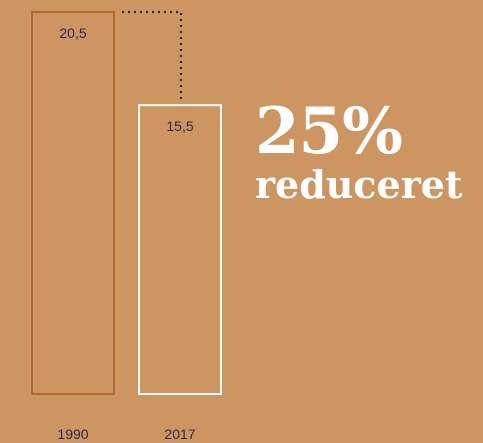  What do you see at coordinates (179, 126) in the screenshot?
I see `value-label-2017: 15,5` at bounding box center [179, 126].